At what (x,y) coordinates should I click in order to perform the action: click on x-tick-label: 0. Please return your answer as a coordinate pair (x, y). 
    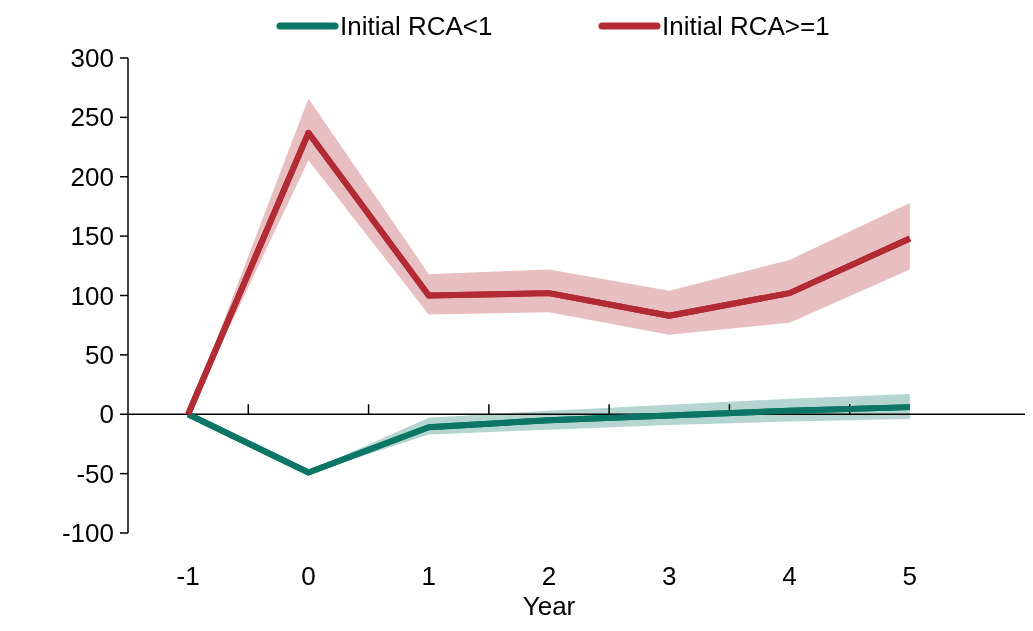
    Looking at the image, I should click on (308, 576).